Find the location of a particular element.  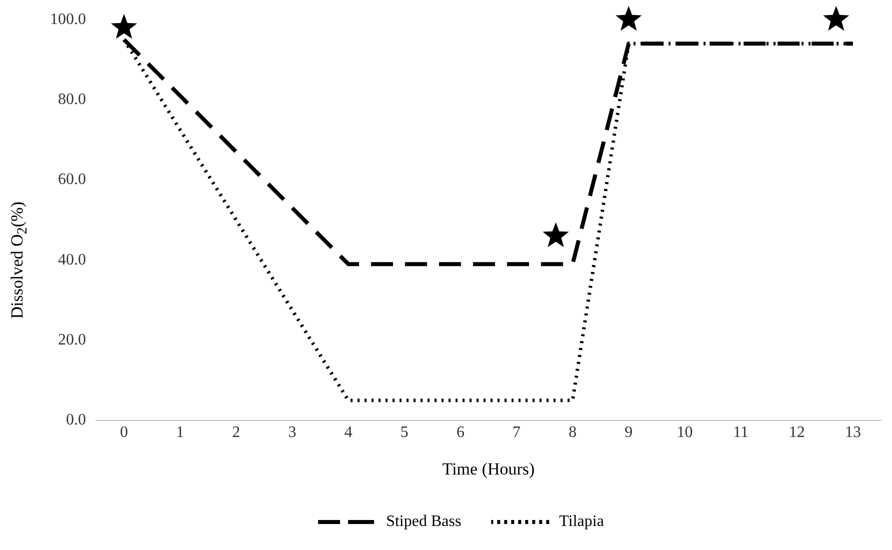

x-tick-label: 13 is located at coordinates (852, 433).